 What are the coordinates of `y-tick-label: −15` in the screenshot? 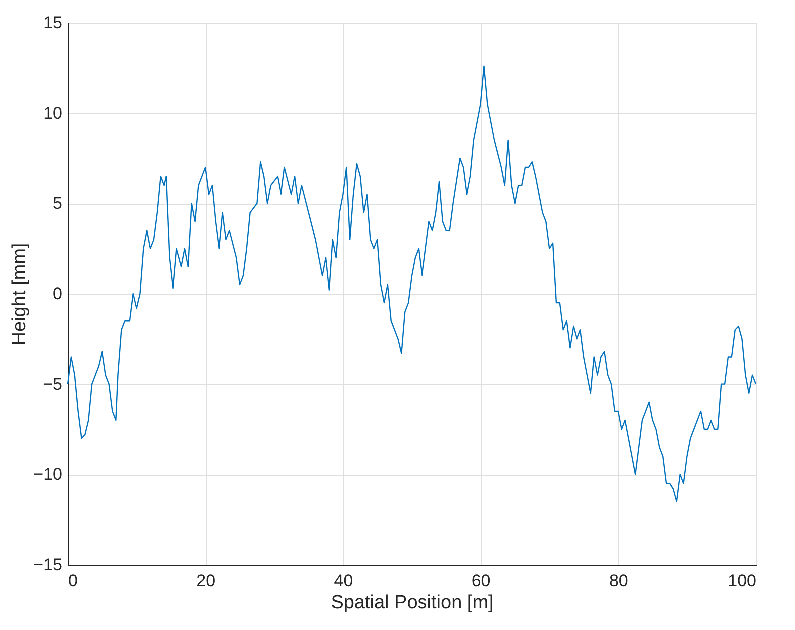 It's located at (48, 565).